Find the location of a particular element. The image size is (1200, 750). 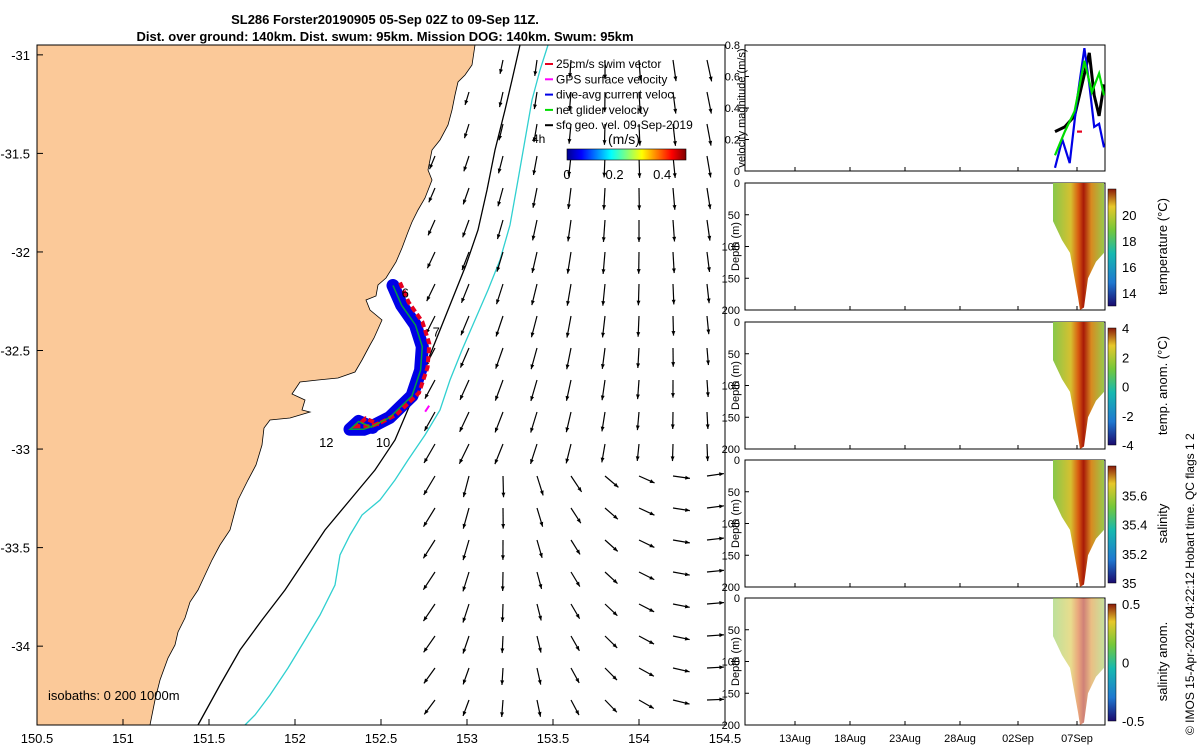

y-tick-label: -32.5 is located at coordinates (15, 351).